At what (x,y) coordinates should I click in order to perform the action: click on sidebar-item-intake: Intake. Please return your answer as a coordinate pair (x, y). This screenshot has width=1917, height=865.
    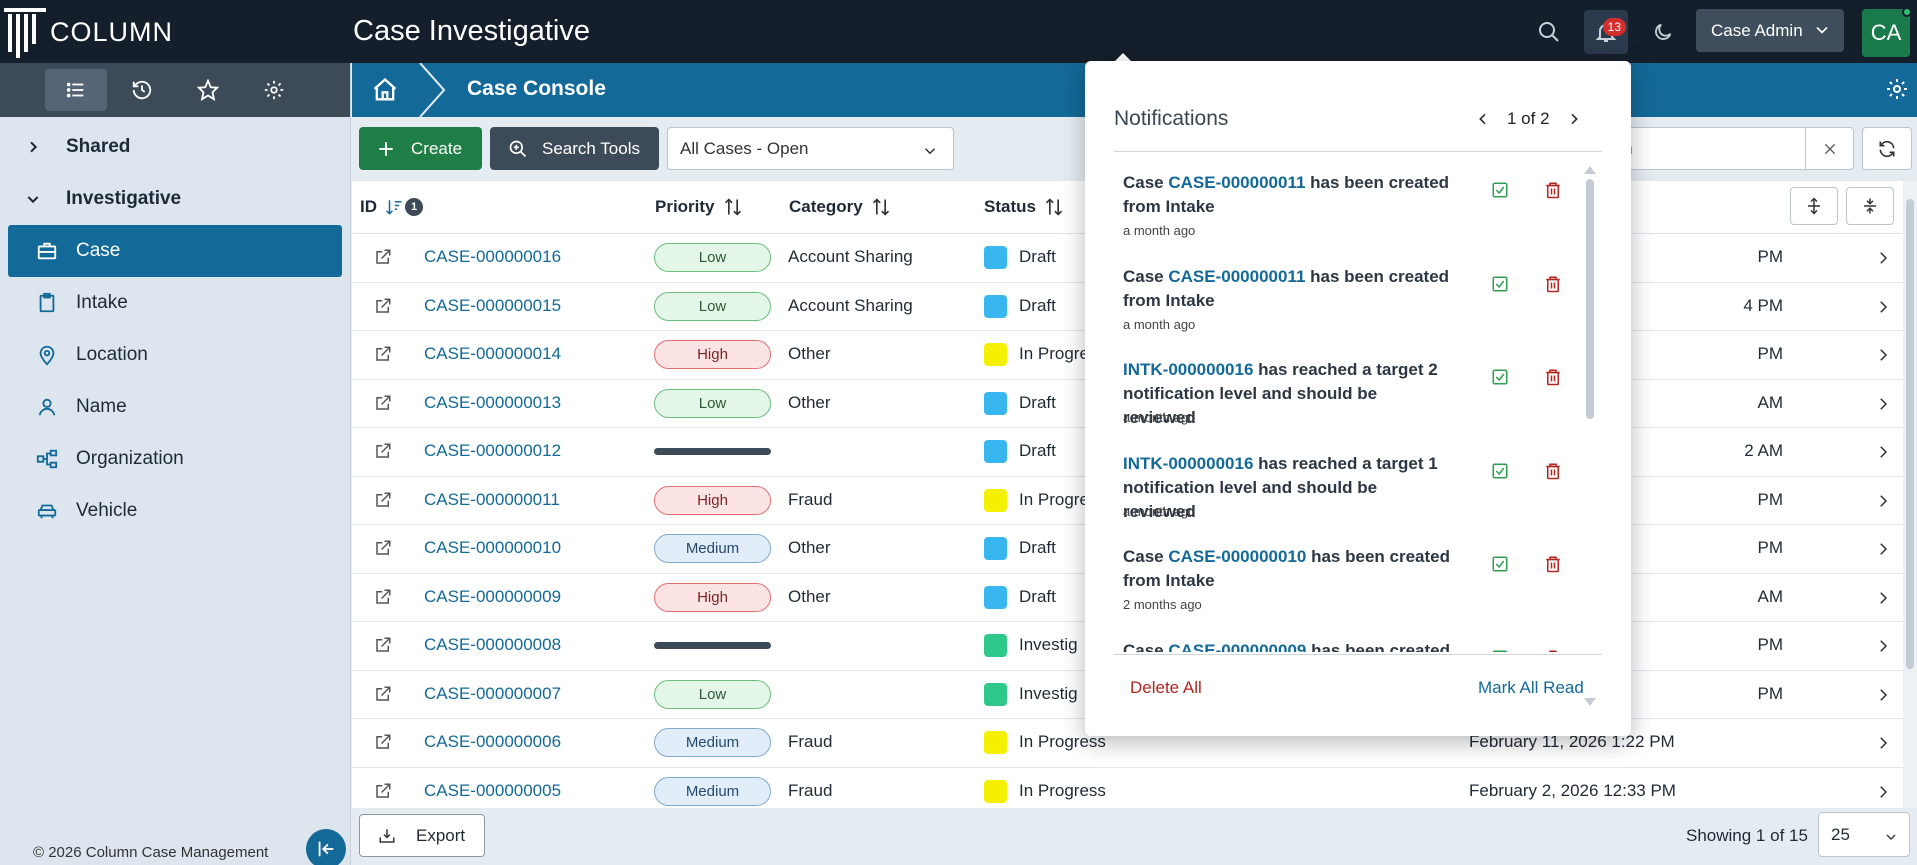
    Looking at the image, I should click on (175, 303).